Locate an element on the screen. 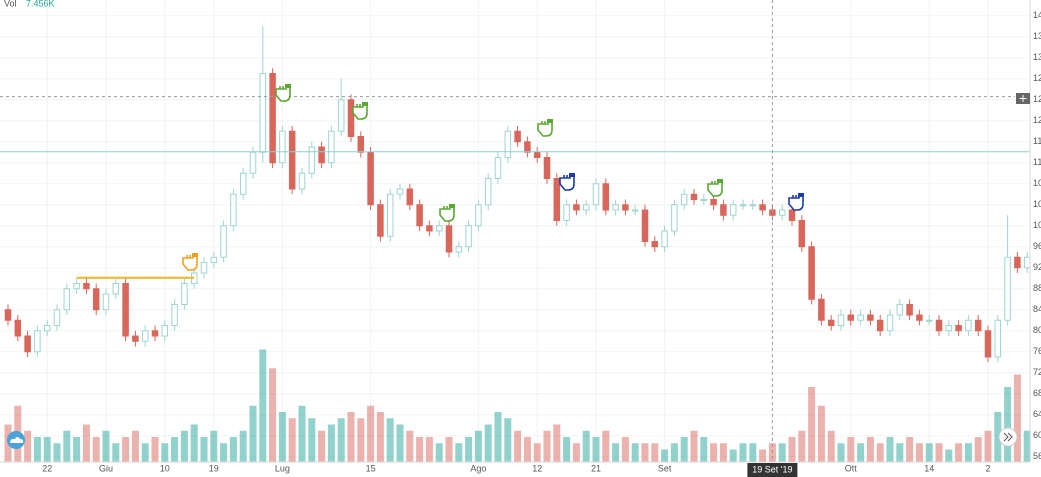 The image size is (1041, 477). crosshair-label: 19 Set '19 is located at coordinates (772, 469).